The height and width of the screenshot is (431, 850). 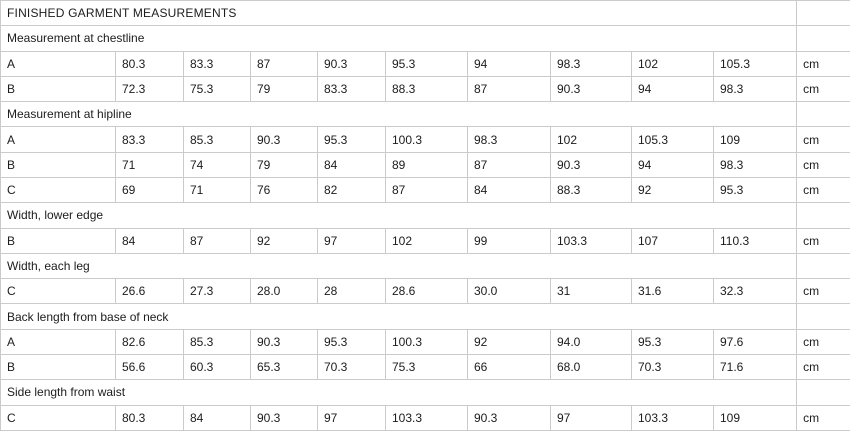 I want to click on title-row: FINISHED GARMENT MEASUREMENTS, so click(x=425, y=13).